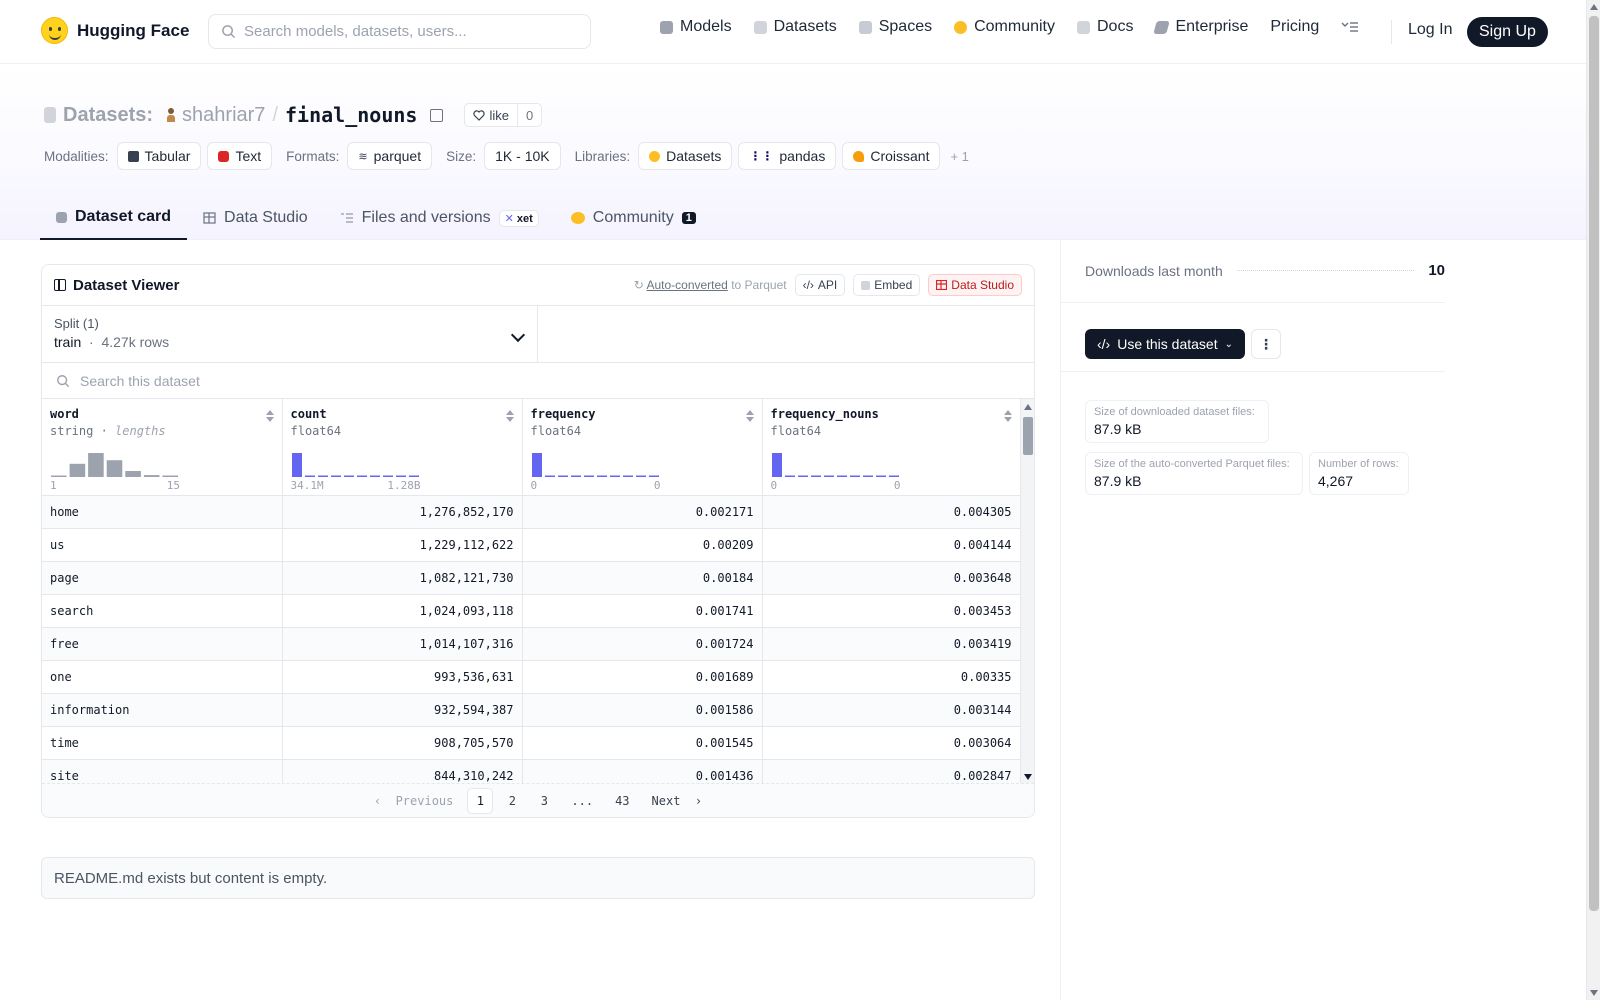  What do you see at coordinates (1105, 27) in the screenshot?
I see `nav-docs: Docs` at bounding box center [1105, 27].